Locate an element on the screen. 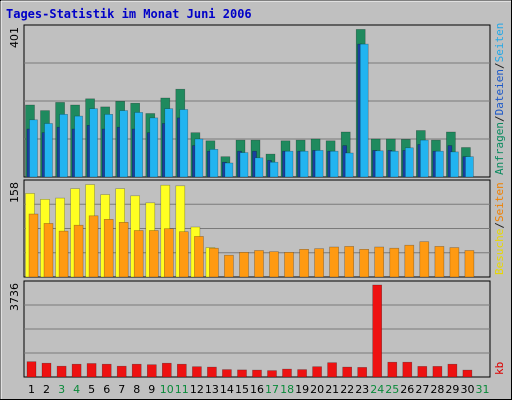  x-tick-label: 16 is located at coordinates (257, 389).